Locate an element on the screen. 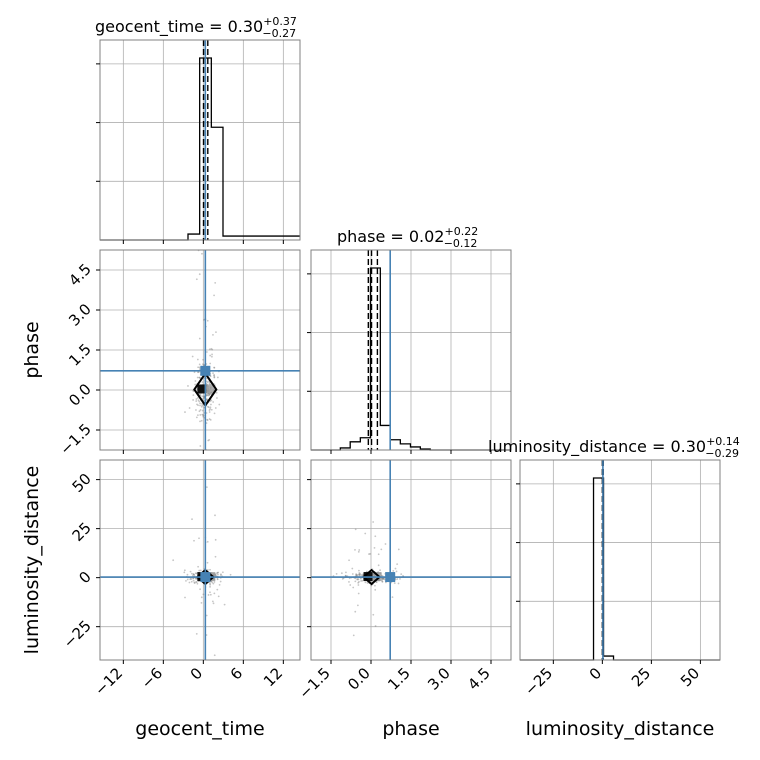 Image resolution: width=760 pixels, height=760 pixels. panel-luminosity_distance-vs-geocent_time: −12 −6 0 6 12 −25 0 25 50 is located at coordinates (180, 579).